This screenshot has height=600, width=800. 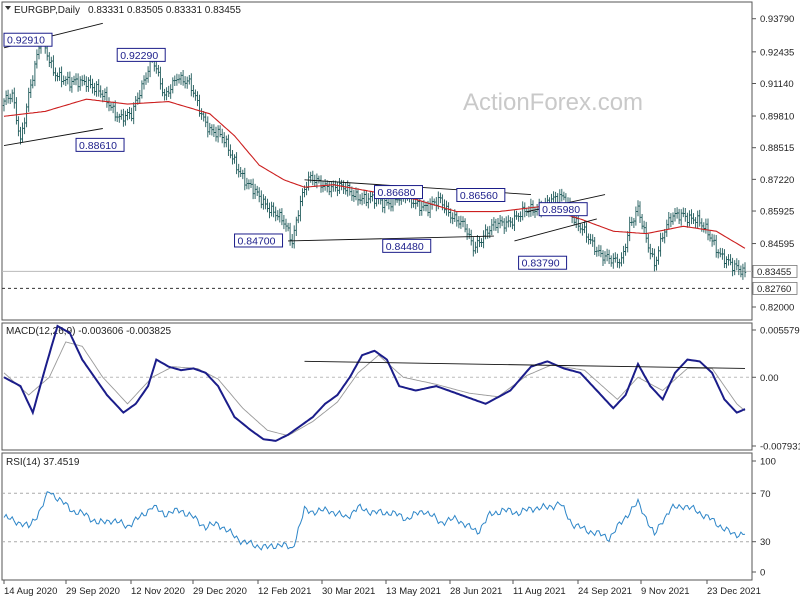 What do you see at coordinates (768, 462) in the screenshot?
I see `rsi-tick-label: 100` at bounding box center [768, 462].